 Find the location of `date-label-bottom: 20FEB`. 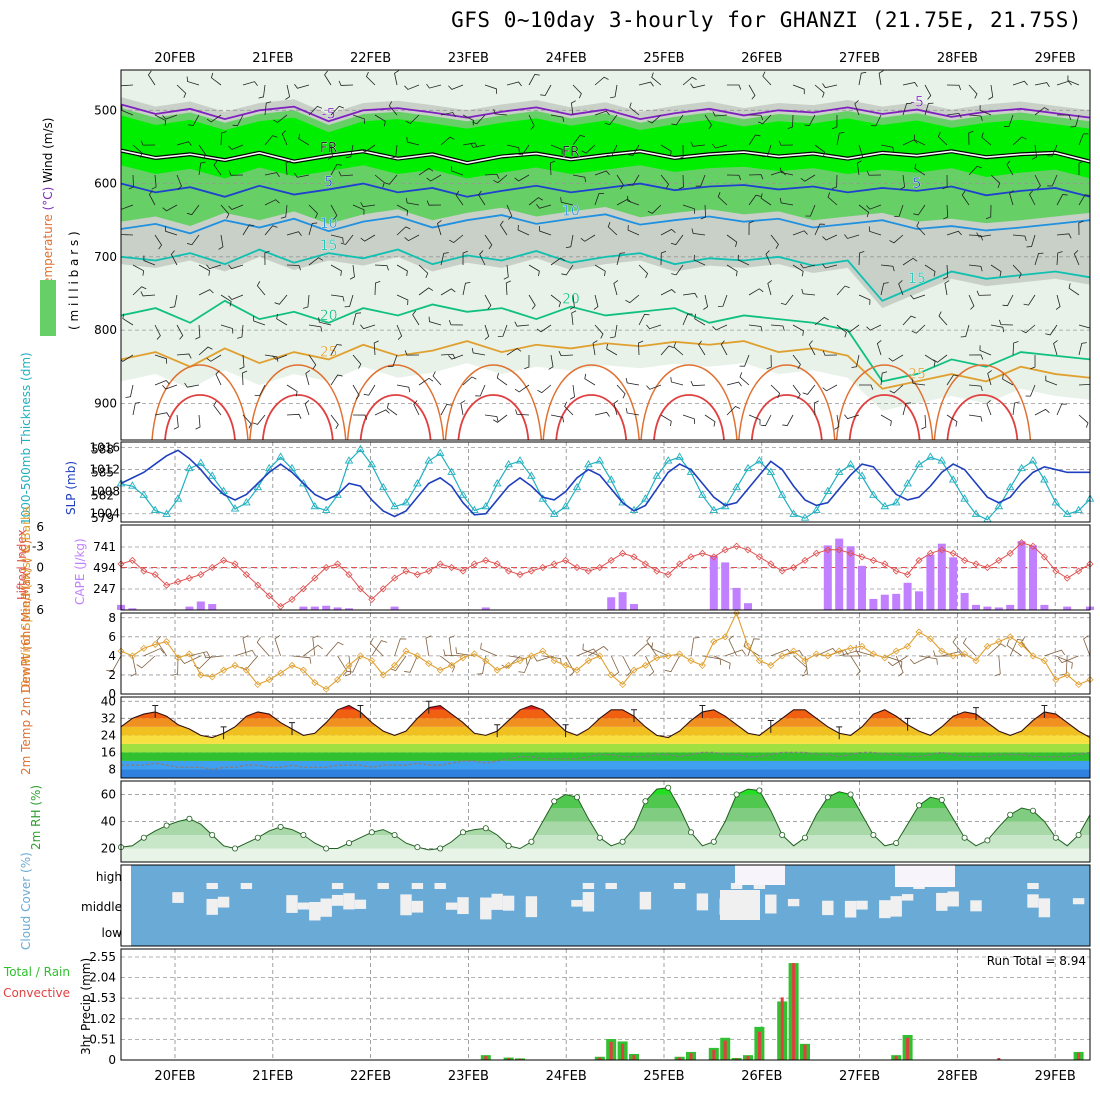

date-label-bottom: 20FEB is located at coordinates (174, 1076).